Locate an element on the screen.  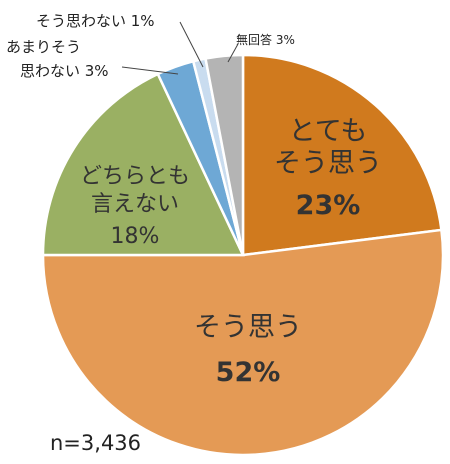
pie-slice-na is located at coordinates (224, 154).